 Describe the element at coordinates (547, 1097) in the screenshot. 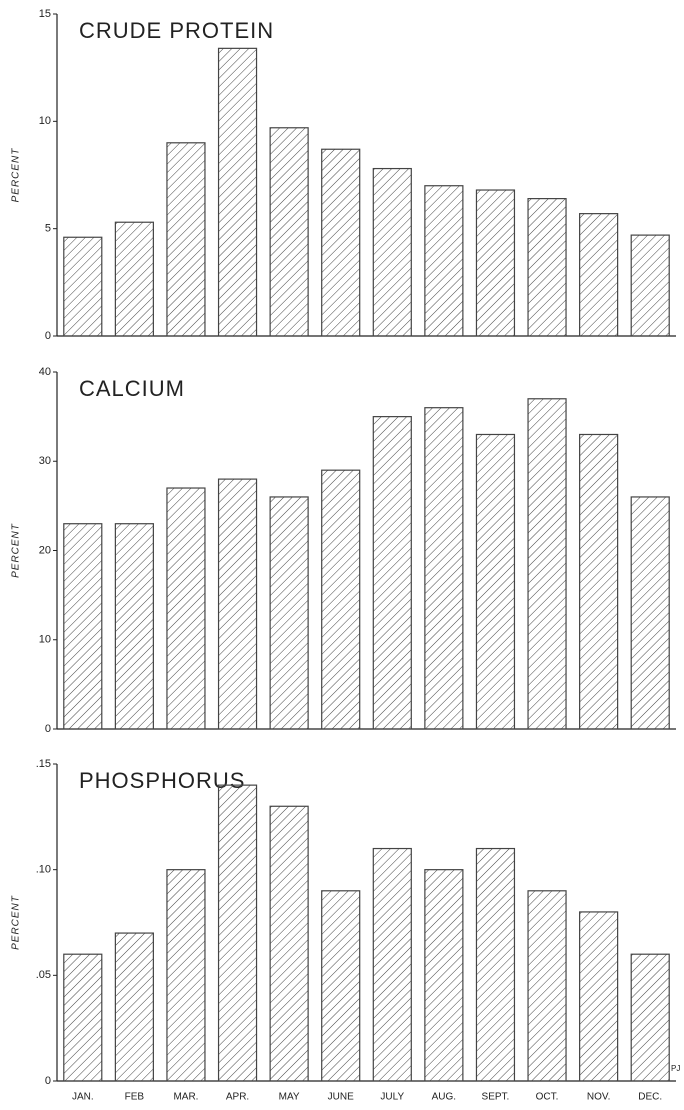

I see `x-tick-label: OCT.` at that location.